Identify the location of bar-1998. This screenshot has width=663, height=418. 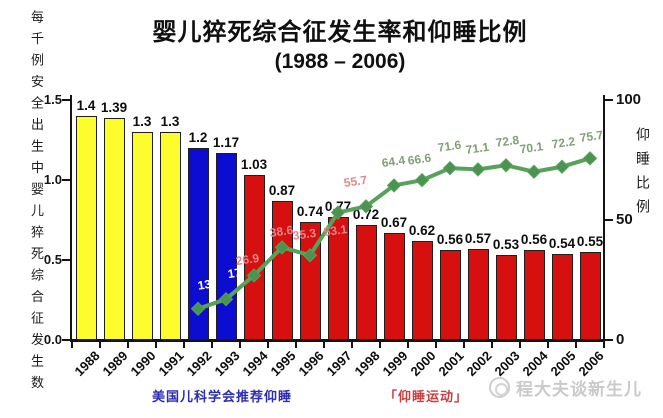
(366, 282).